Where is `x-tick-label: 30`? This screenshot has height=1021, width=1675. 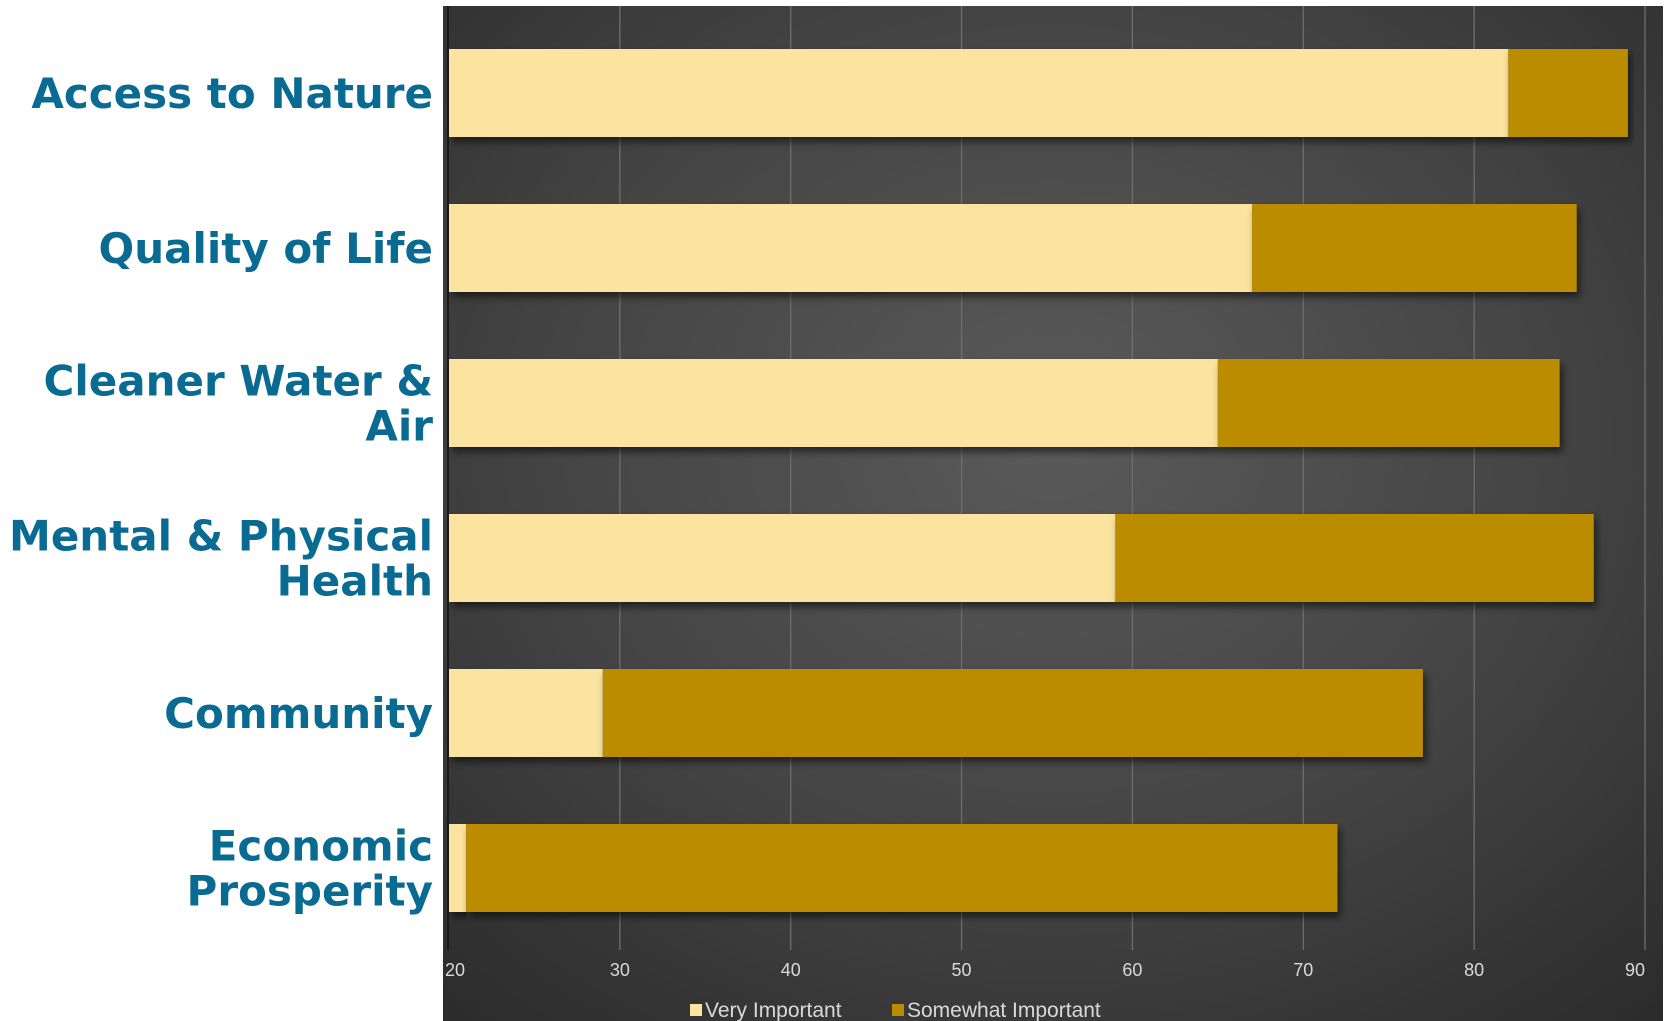
x-tick-label: 30 is located at coordinates (620, 970).